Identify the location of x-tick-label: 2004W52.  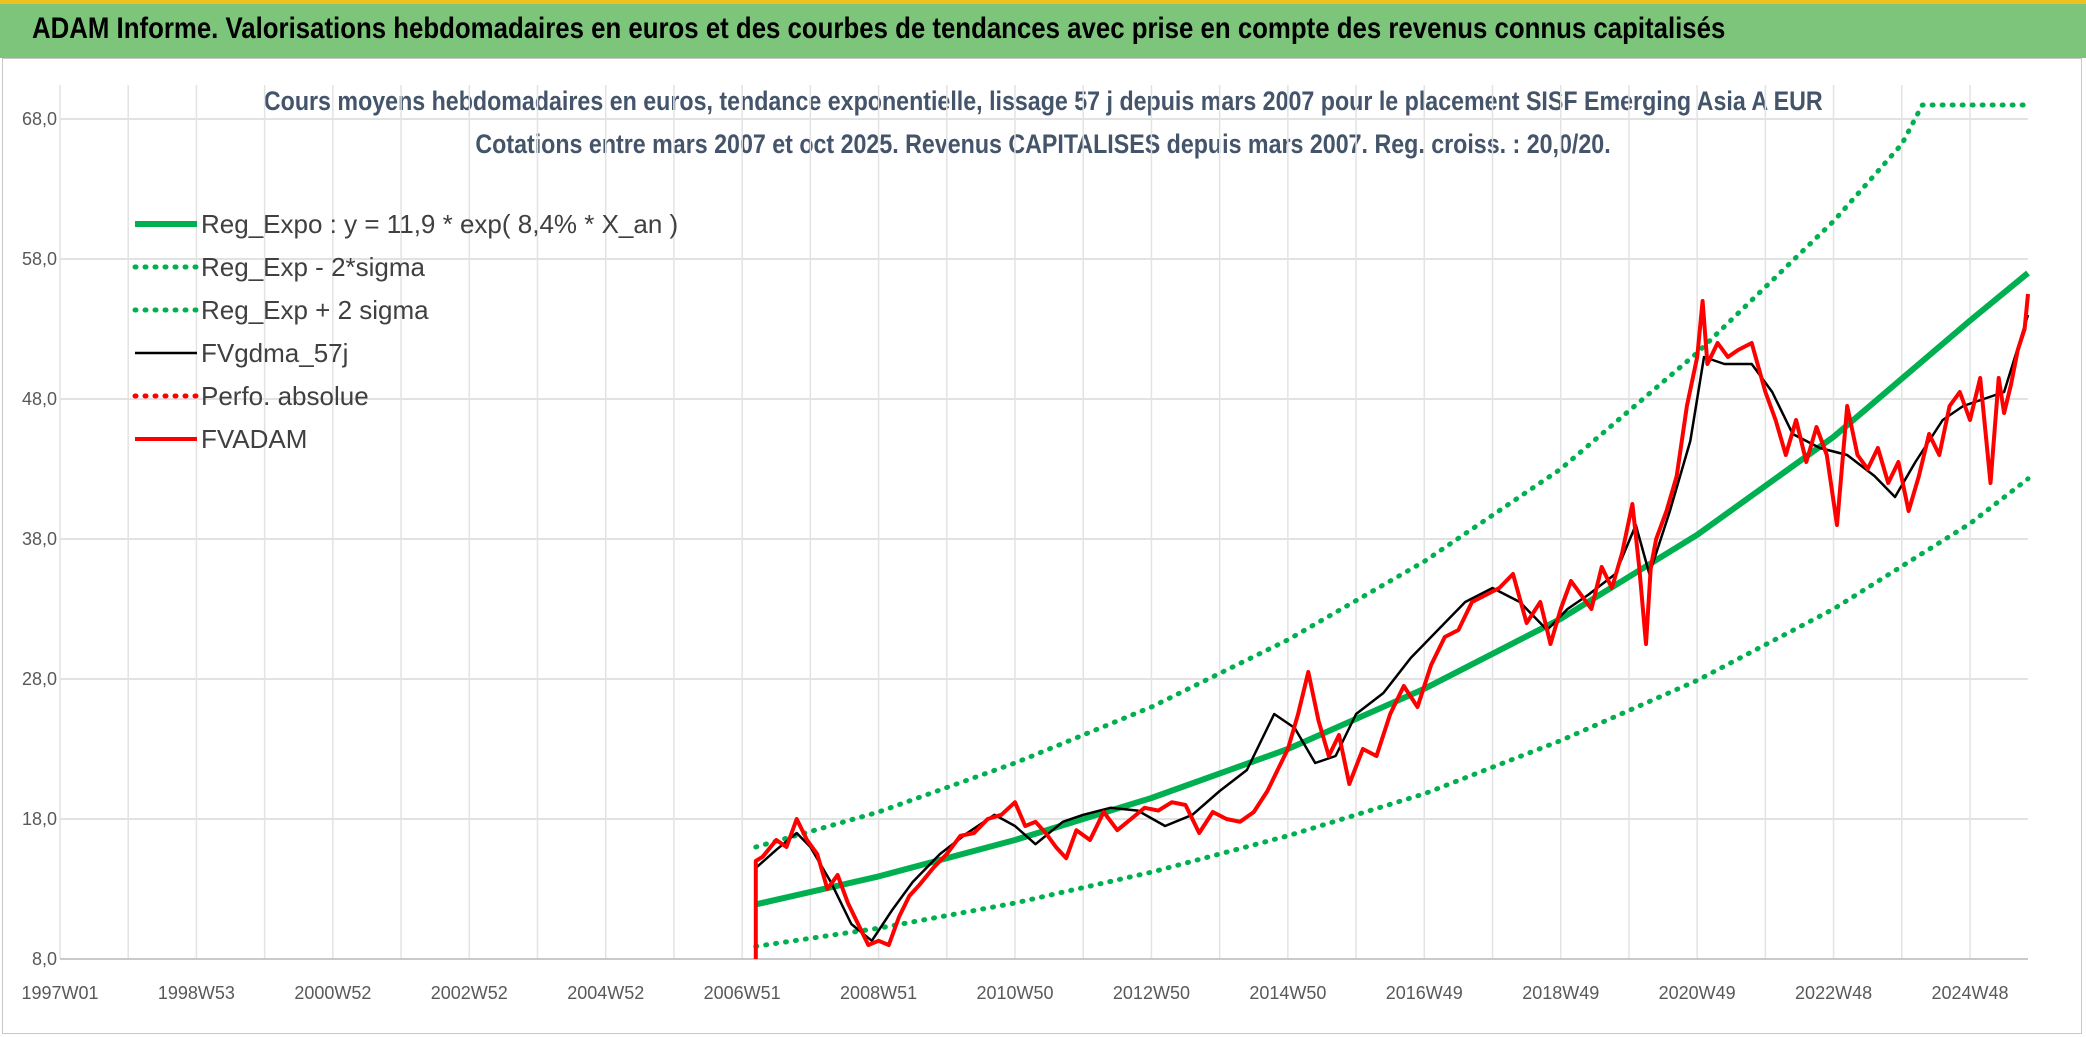
(605, 993).